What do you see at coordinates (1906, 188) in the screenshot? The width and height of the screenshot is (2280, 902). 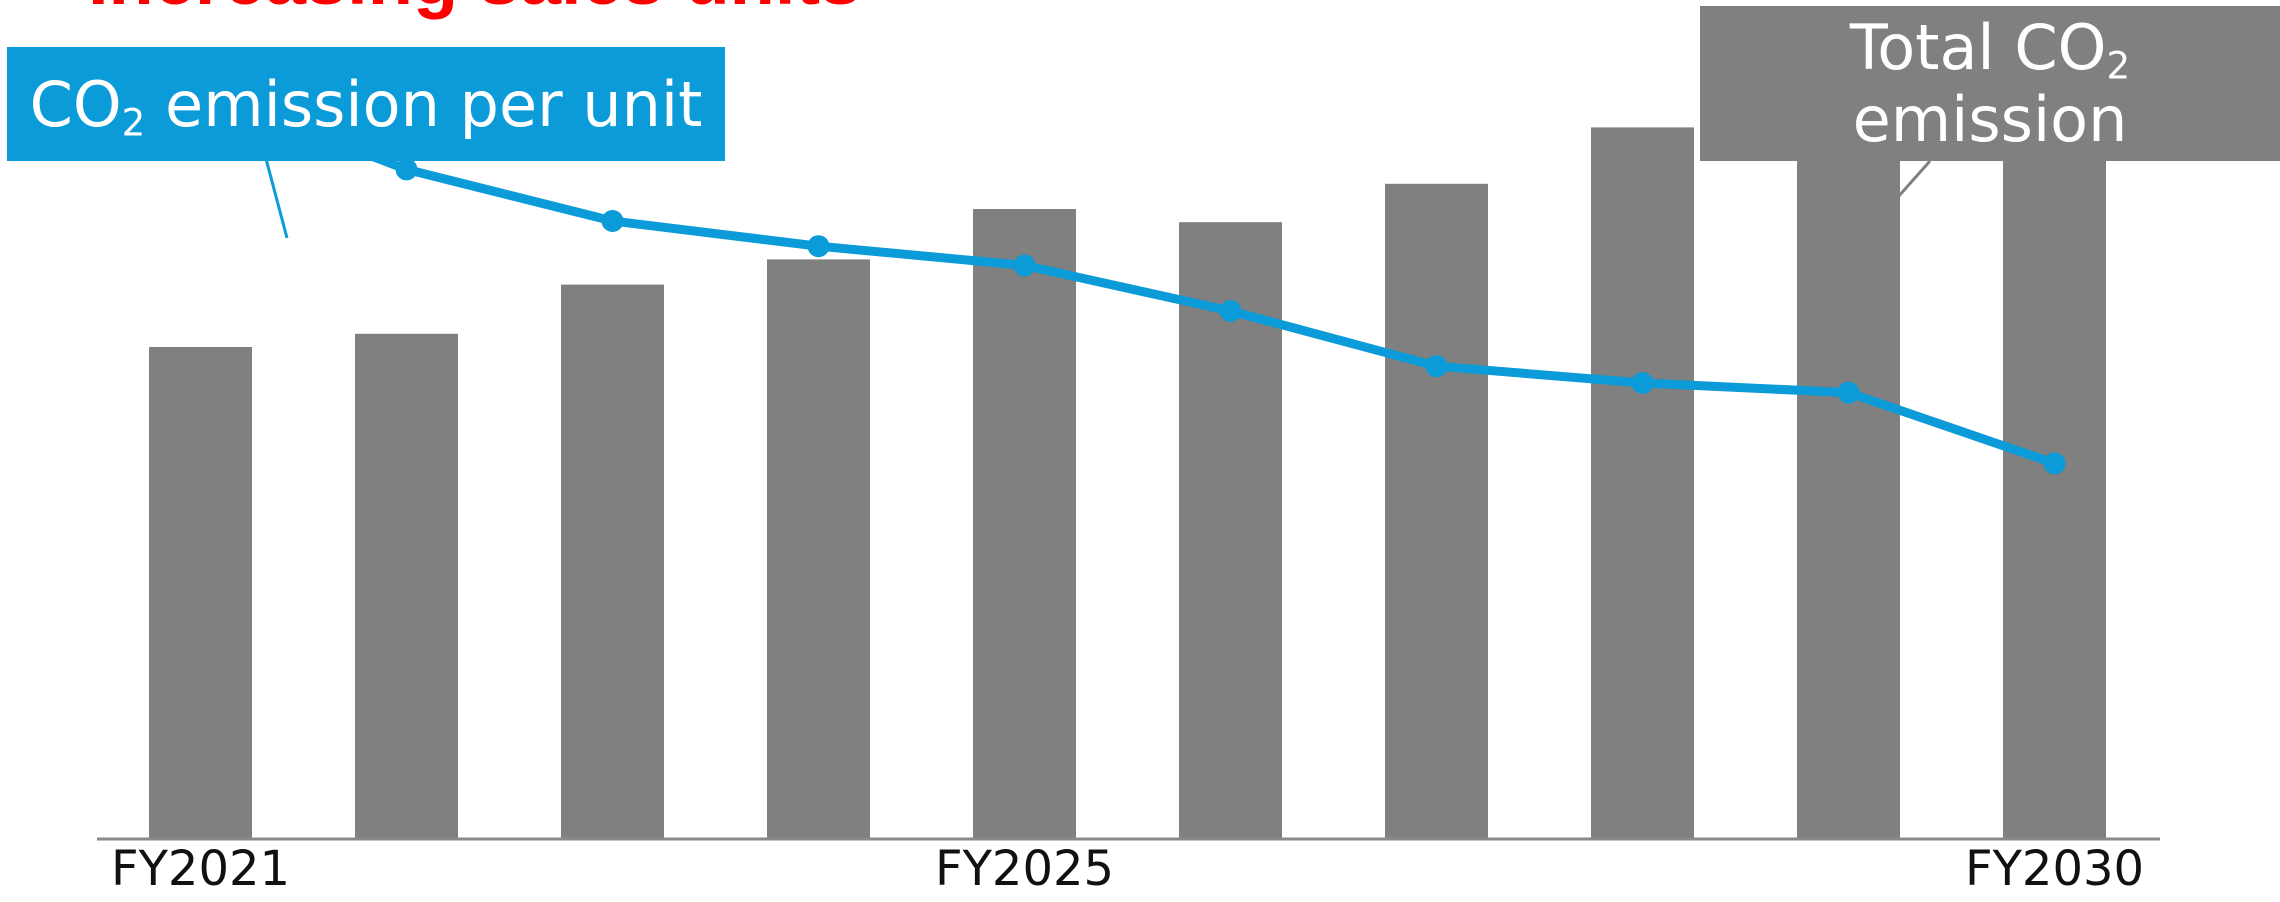 I see `total-callout-leader` at bounding box center [1906, 188].